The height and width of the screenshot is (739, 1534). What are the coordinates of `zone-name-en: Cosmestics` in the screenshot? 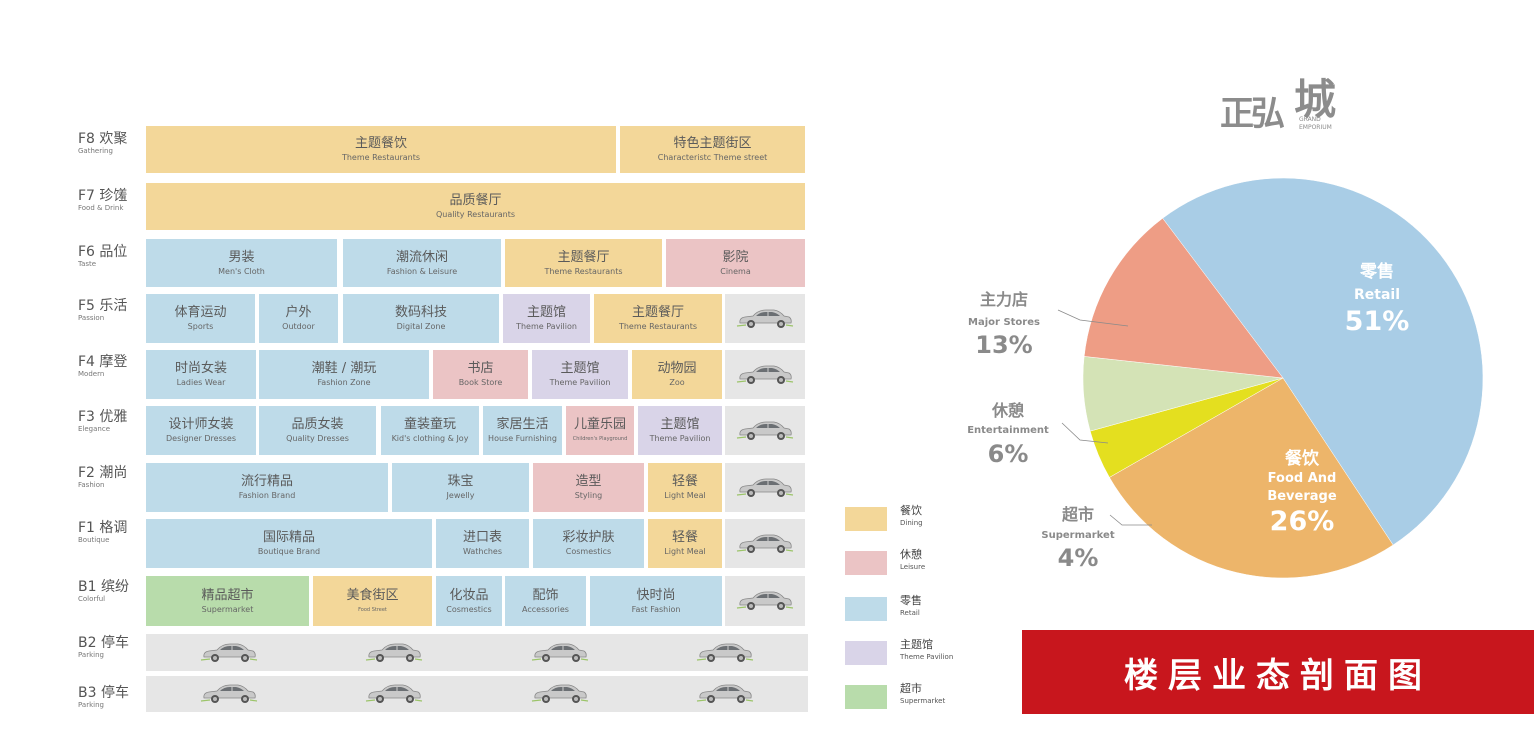 It's located at (469, 609).